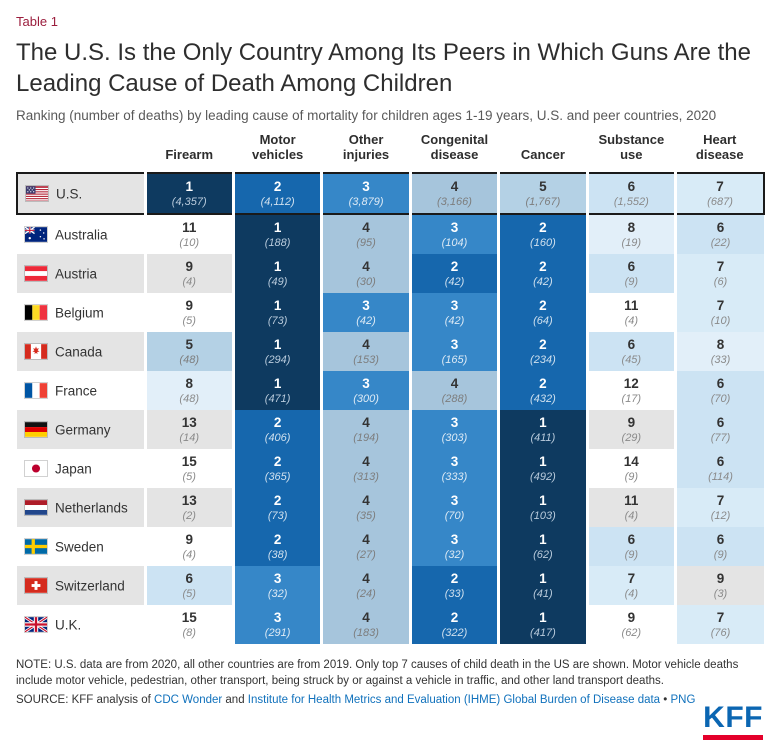 Image resolution: width=781 pixels, height=752 pixels. I want to click on cell-netherlands-motor-vehicles: 2 (73), so click(276, 508).